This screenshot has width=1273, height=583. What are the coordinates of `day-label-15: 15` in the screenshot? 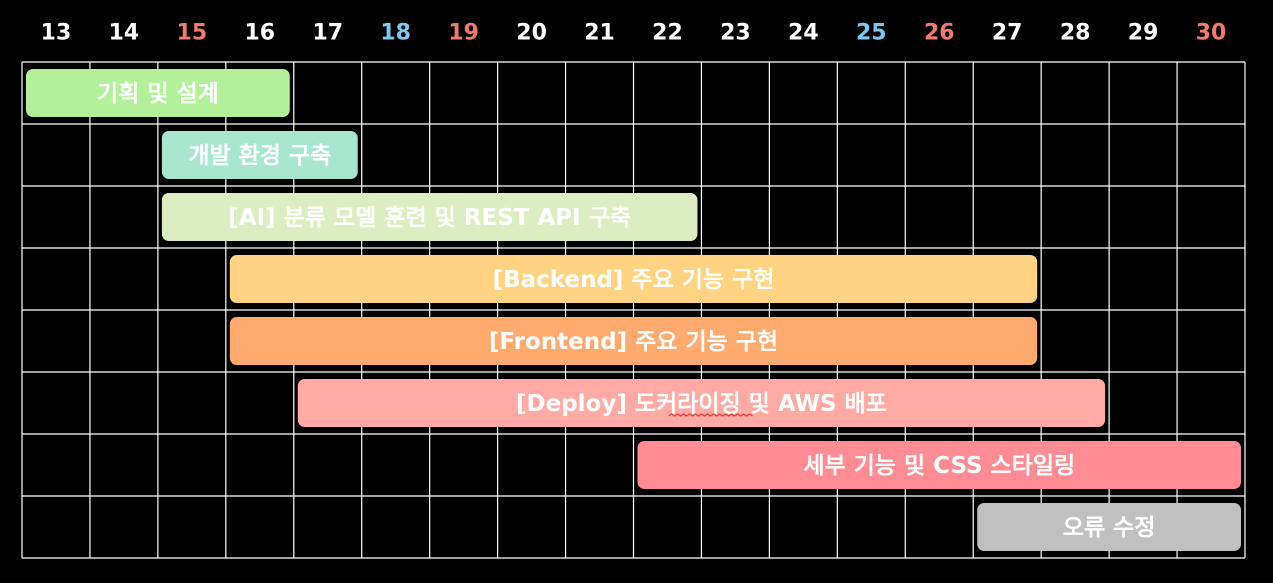 It's located at (192, 33).